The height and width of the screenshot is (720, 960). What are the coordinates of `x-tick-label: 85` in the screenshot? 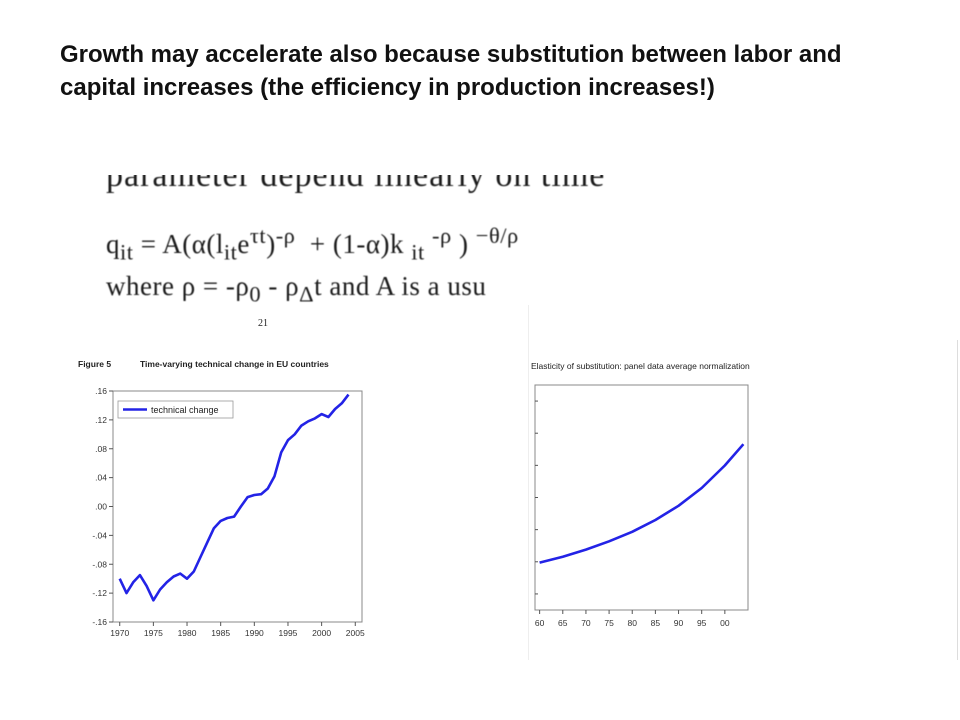 It's located at (656, 623).